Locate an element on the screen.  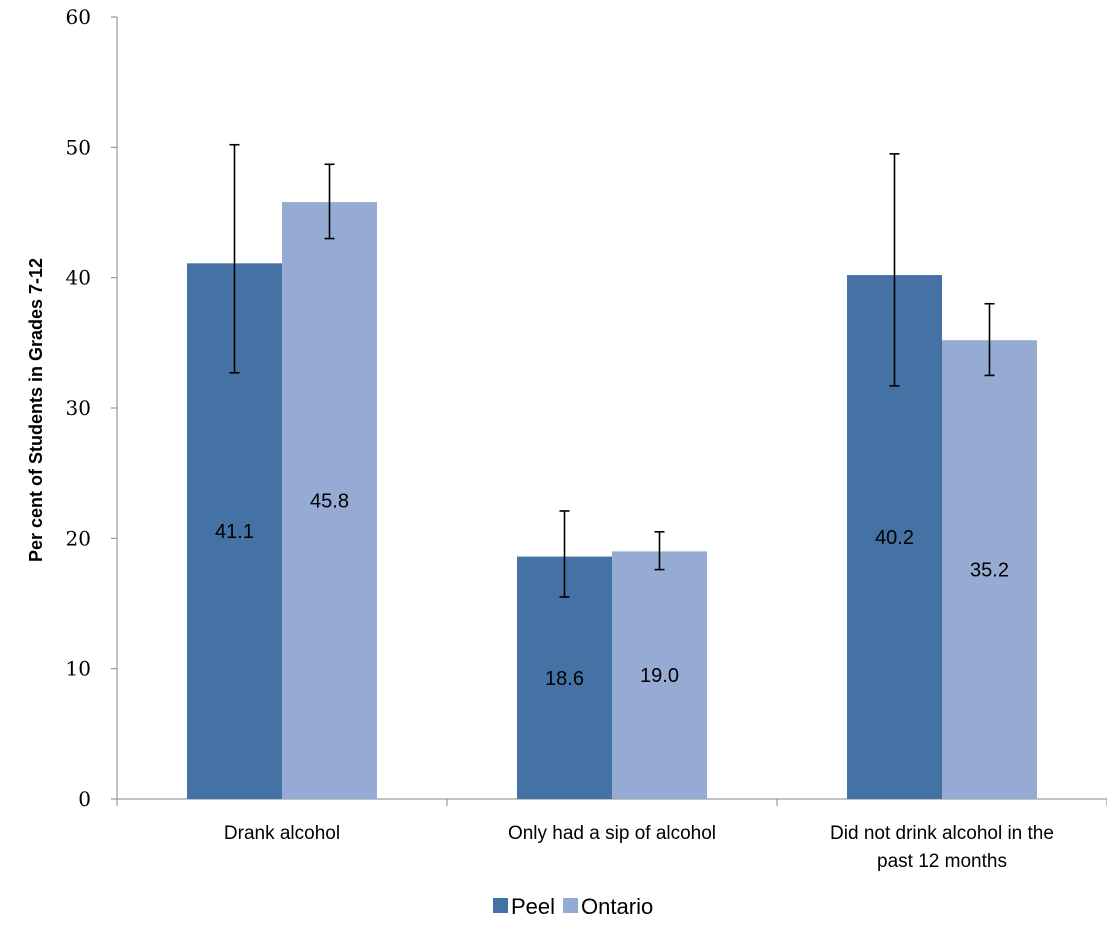
data-label: 18.6 is located at coordinates (564, 679).